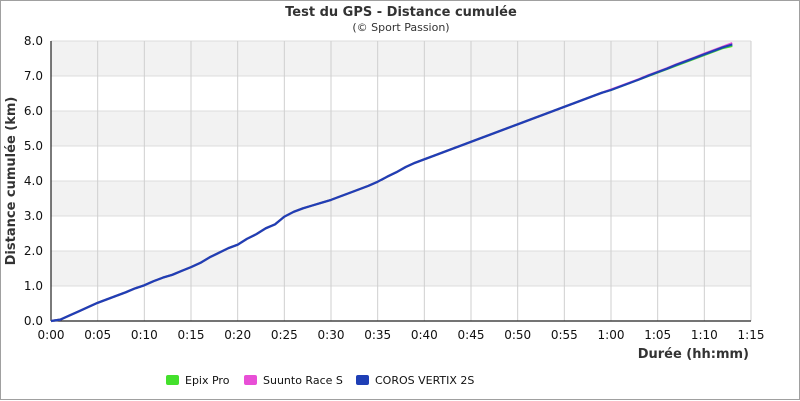  What do you see at coordinates (33, 251) in the screenshot?
I see `y-tick-label: 2.0` at bounding box center [33, 251].